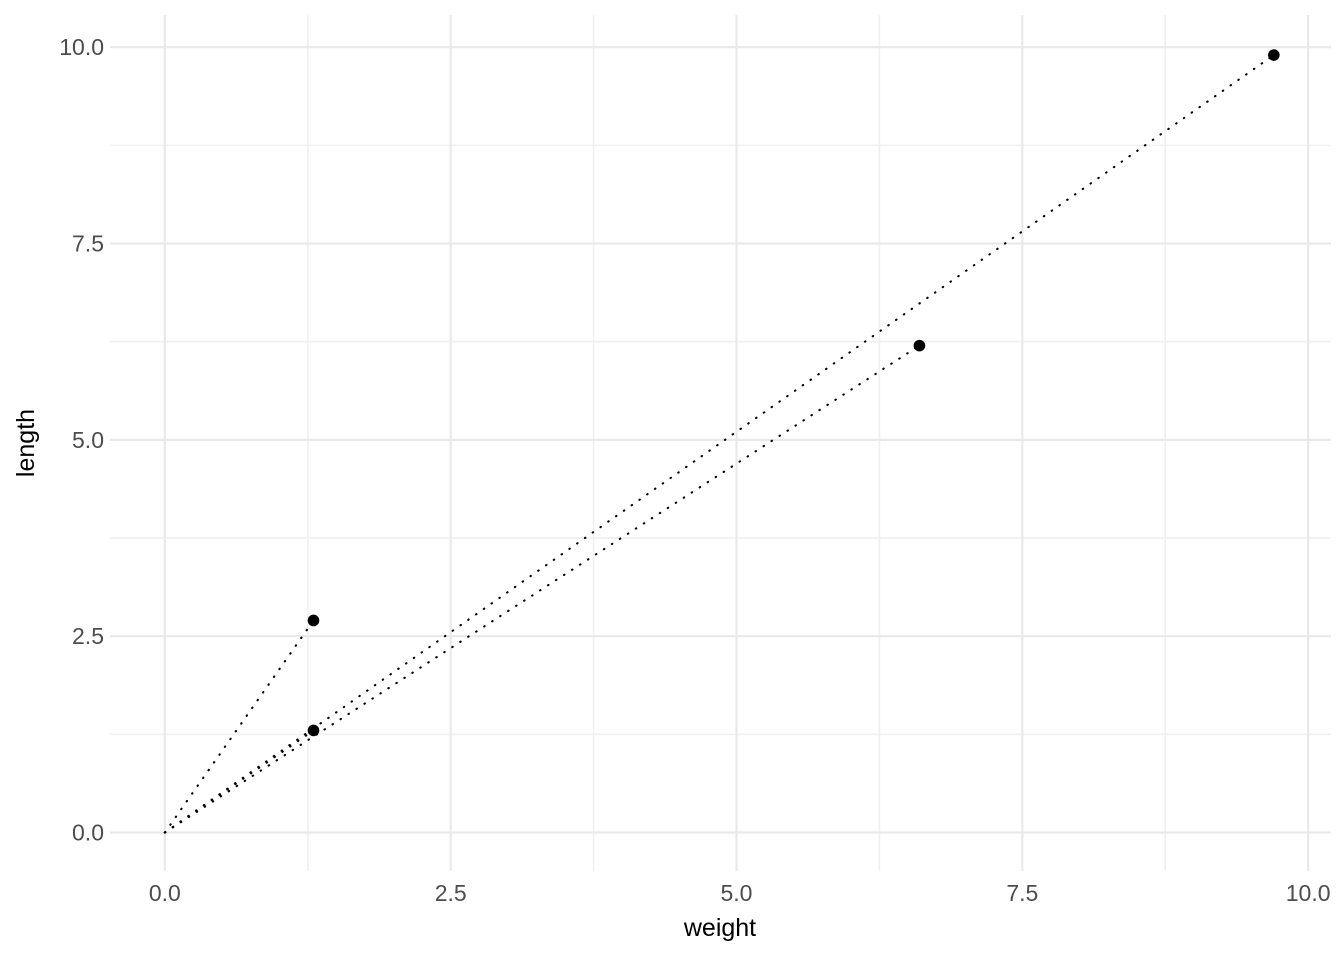 The width and height of the screenshot is (1344, 960). I want to click on x-tick-label: 2.5, so click(451, 893).